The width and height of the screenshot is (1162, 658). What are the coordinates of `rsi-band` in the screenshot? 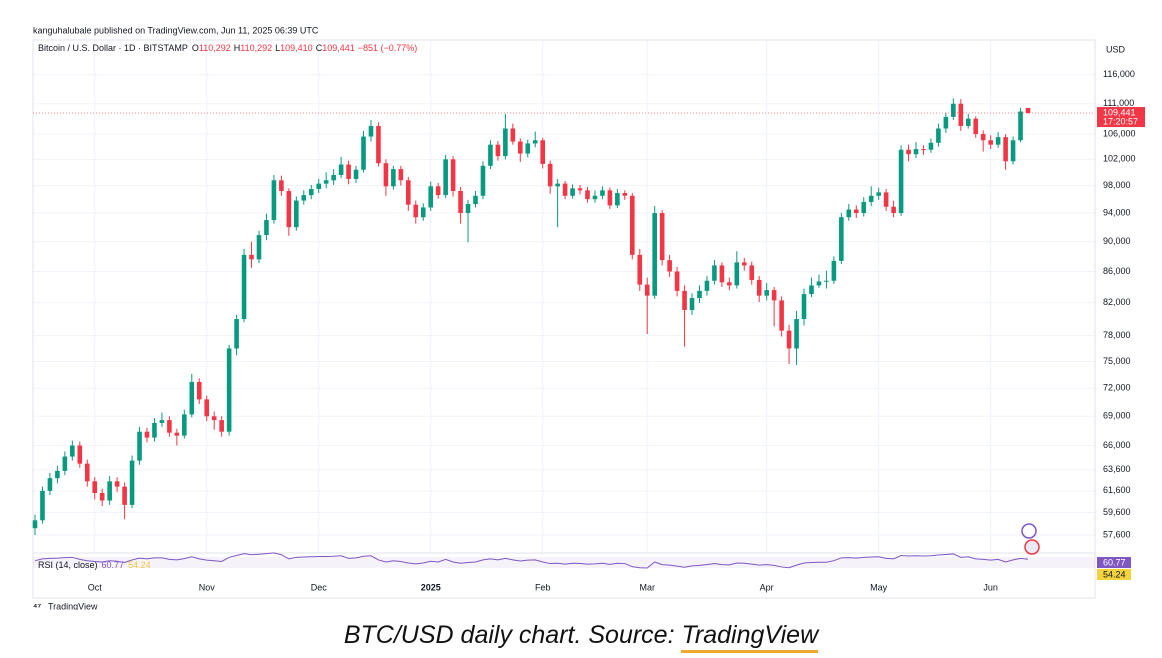 It's located at (564, 562).